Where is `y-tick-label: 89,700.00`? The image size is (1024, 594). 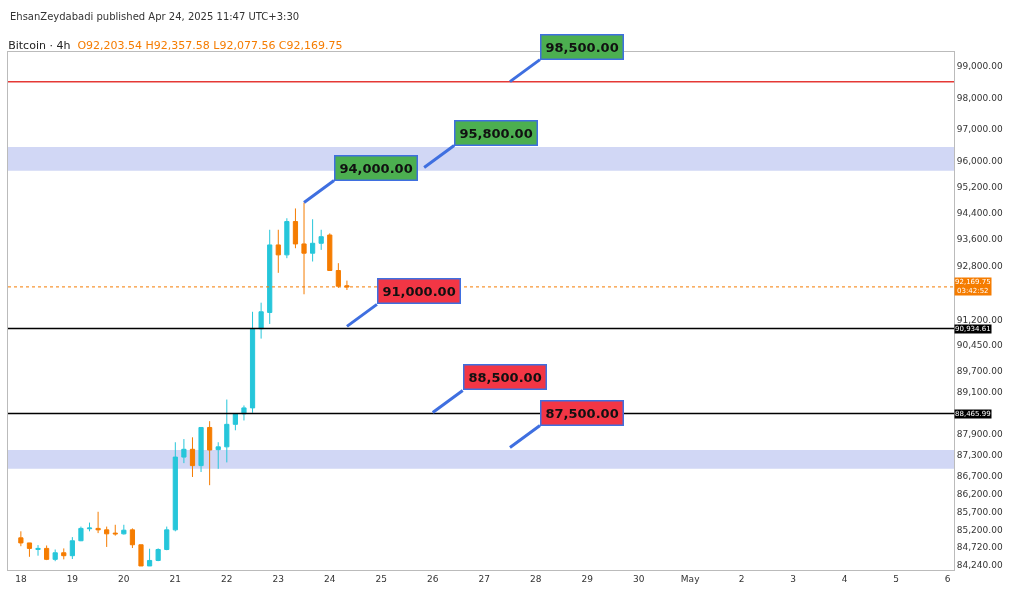 y-tick-label: 89,700.00 is located at coordinates (979, 370).